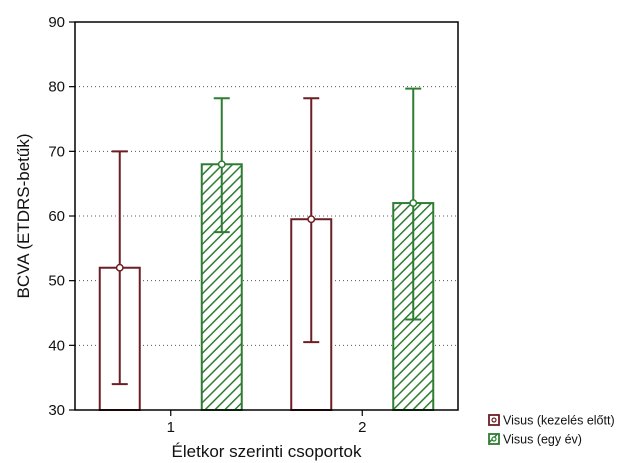 Image resolution: width=640 pixels, height=463 pixels. I want to click on legend: Visus (kezelés előtt) Visus (egy év), so click(551, 430).